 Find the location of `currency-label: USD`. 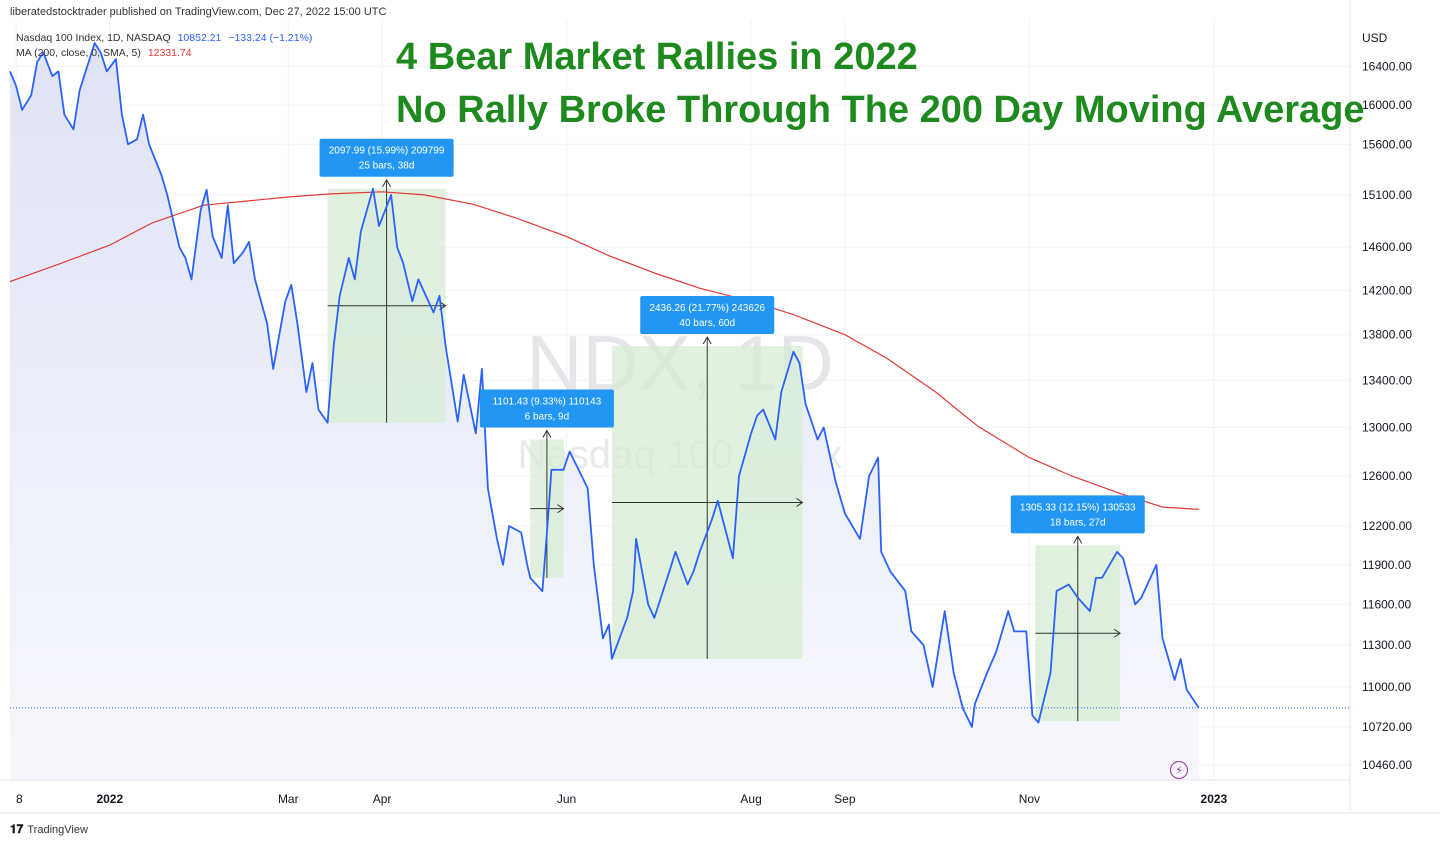

currency-label: USD is located at coordinates (1375, 38).